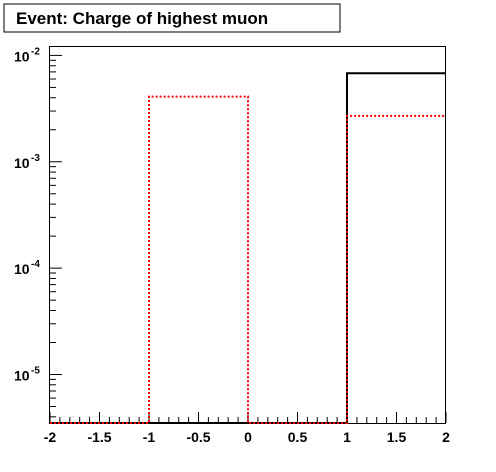  I want to click on x-tick-label: -0.5, so click(198, 437).